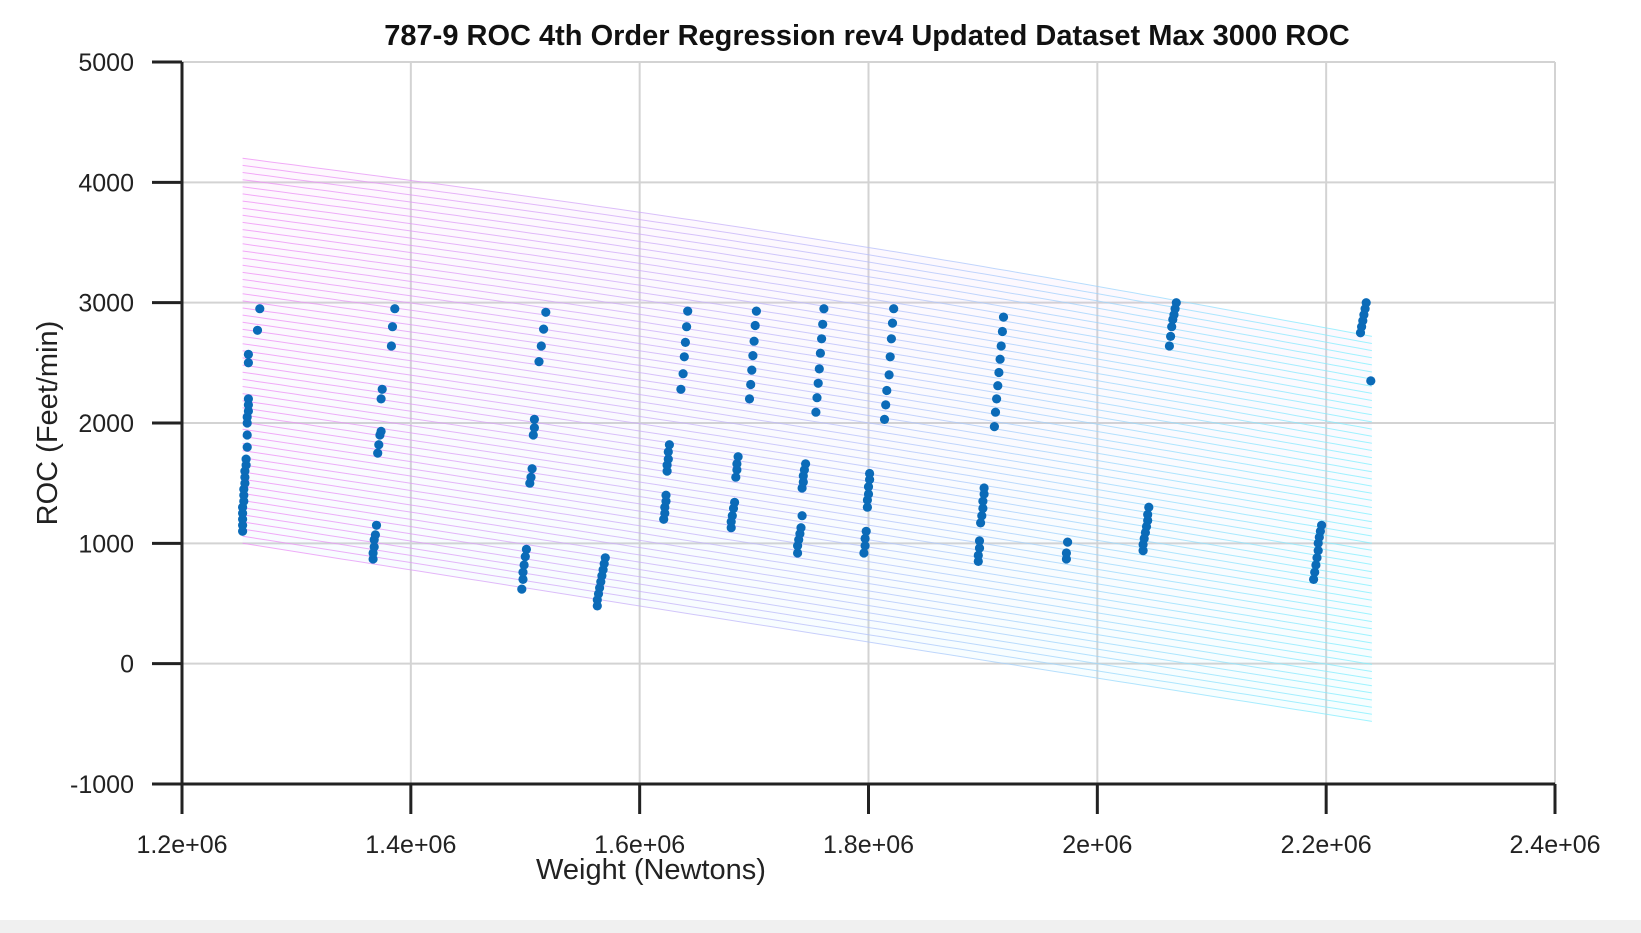 This screenshot has width=1641, height=933. What do you see at coordinates (1326, 845) in the screenshot?
I see `x-tick-label: 2.2e+06` at bounding box center [1326, 845].